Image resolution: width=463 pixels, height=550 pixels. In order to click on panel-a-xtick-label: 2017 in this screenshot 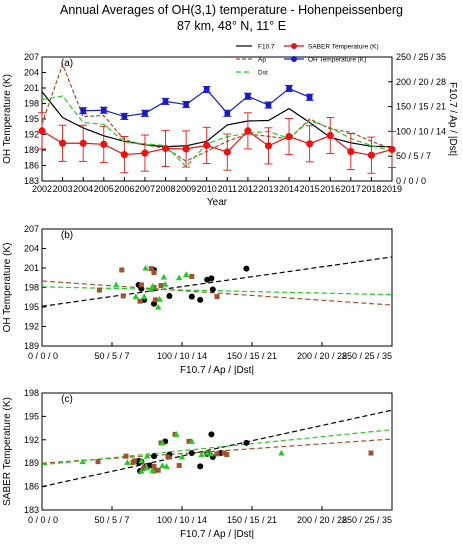, I will do `click(351, 189)`.